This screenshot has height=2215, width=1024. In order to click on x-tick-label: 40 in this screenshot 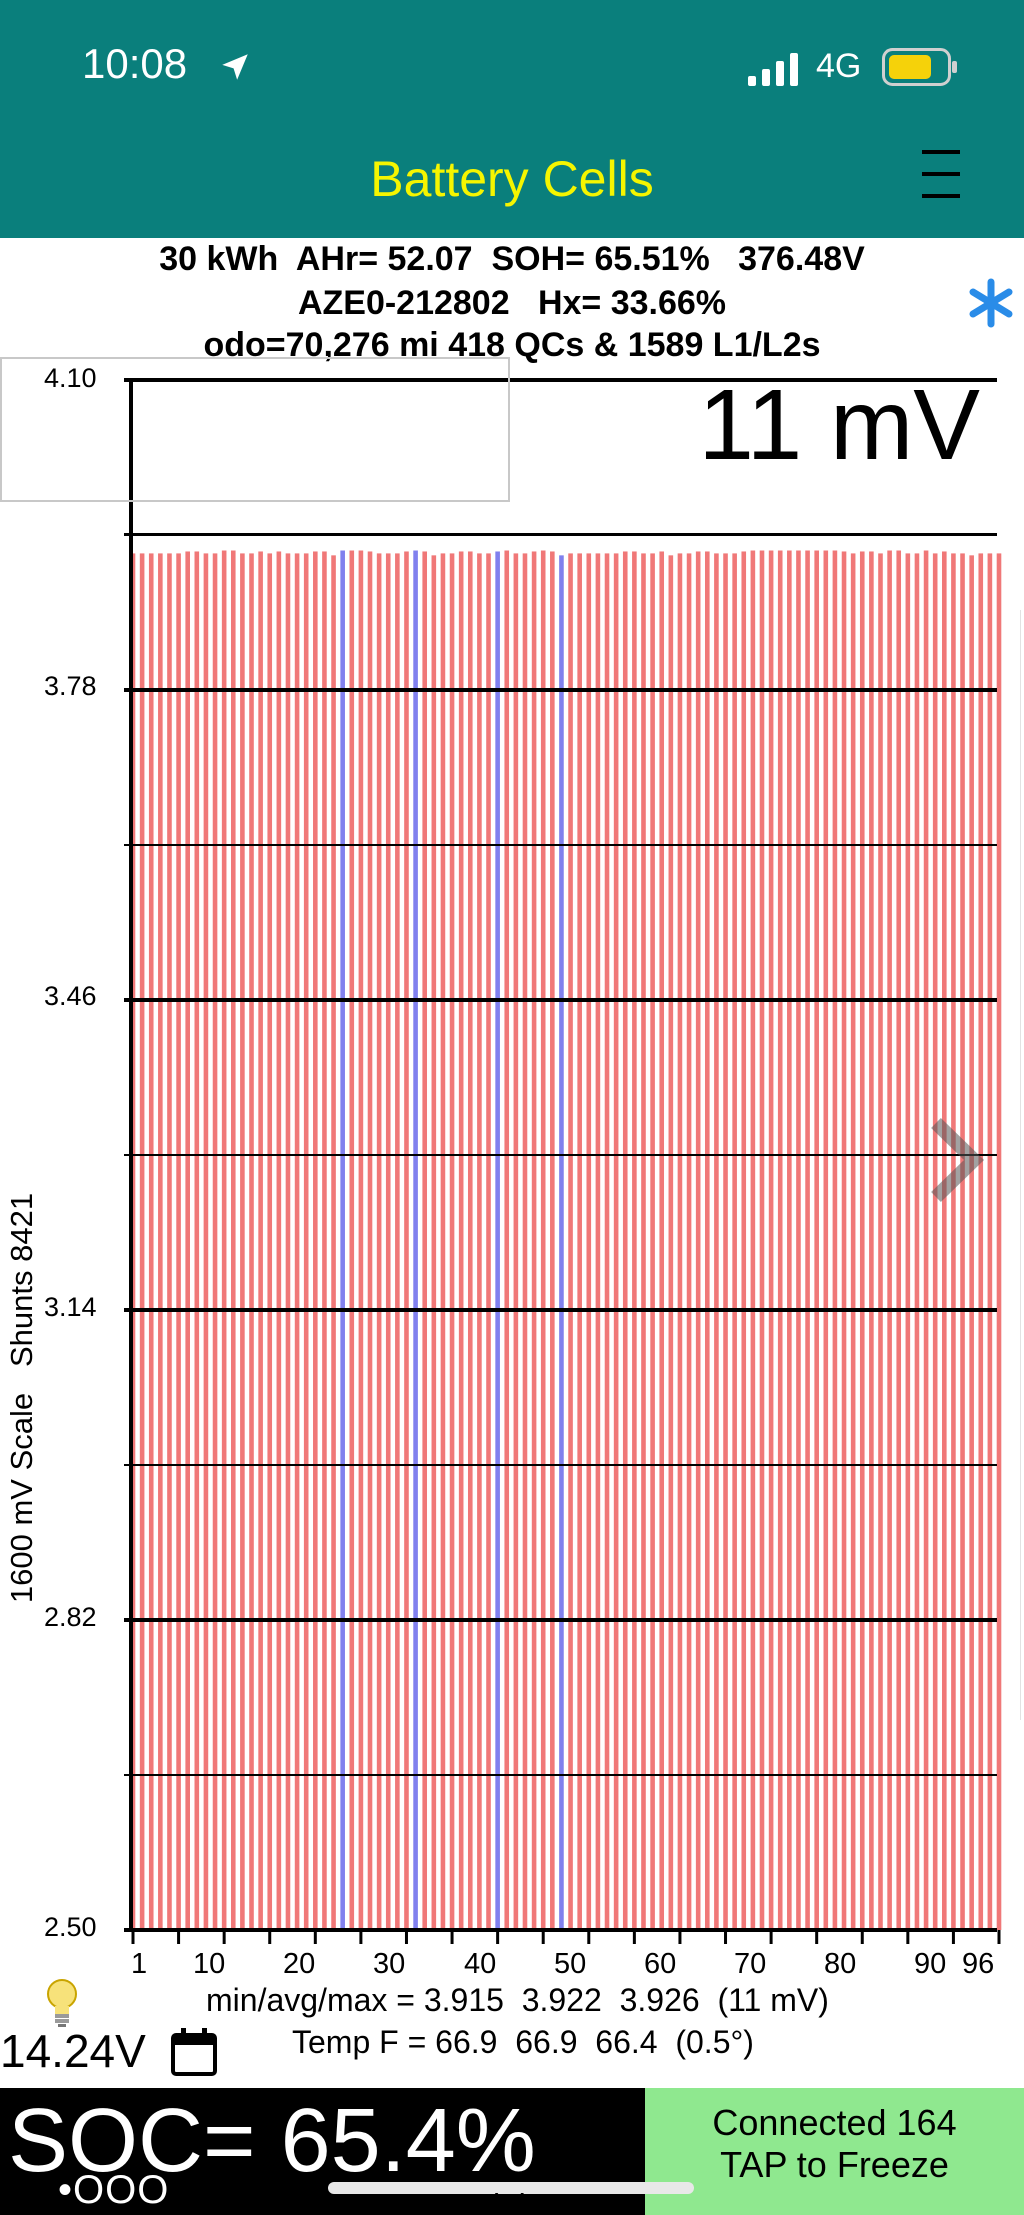, I will do `click(480, 1964)`.